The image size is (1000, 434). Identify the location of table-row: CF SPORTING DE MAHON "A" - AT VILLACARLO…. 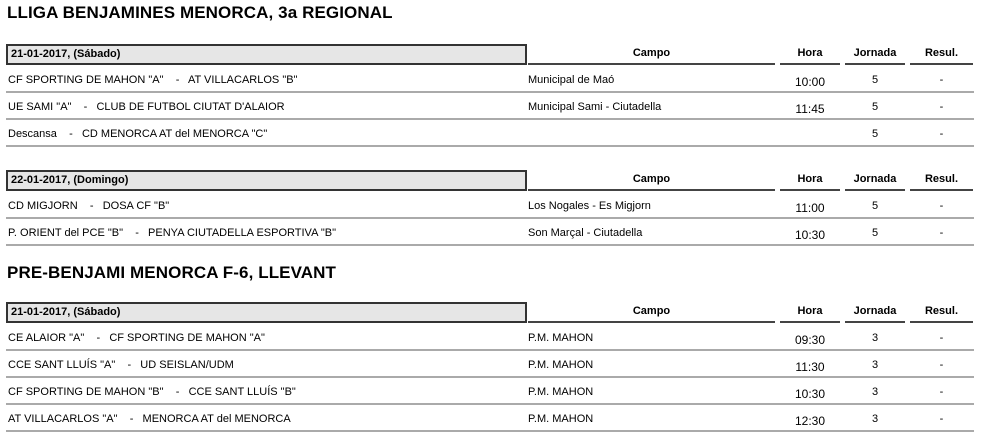
(490, 79).